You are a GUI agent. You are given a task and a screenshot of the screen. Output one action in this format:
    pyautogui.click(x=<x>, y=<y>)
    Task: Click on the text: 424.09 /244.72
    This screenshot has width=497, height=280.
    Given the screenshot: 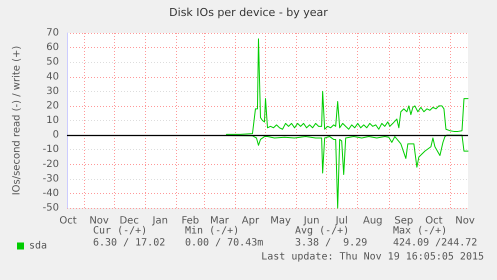 What is the action you would take?
    pyautogui.click(x=435, y=243)
    